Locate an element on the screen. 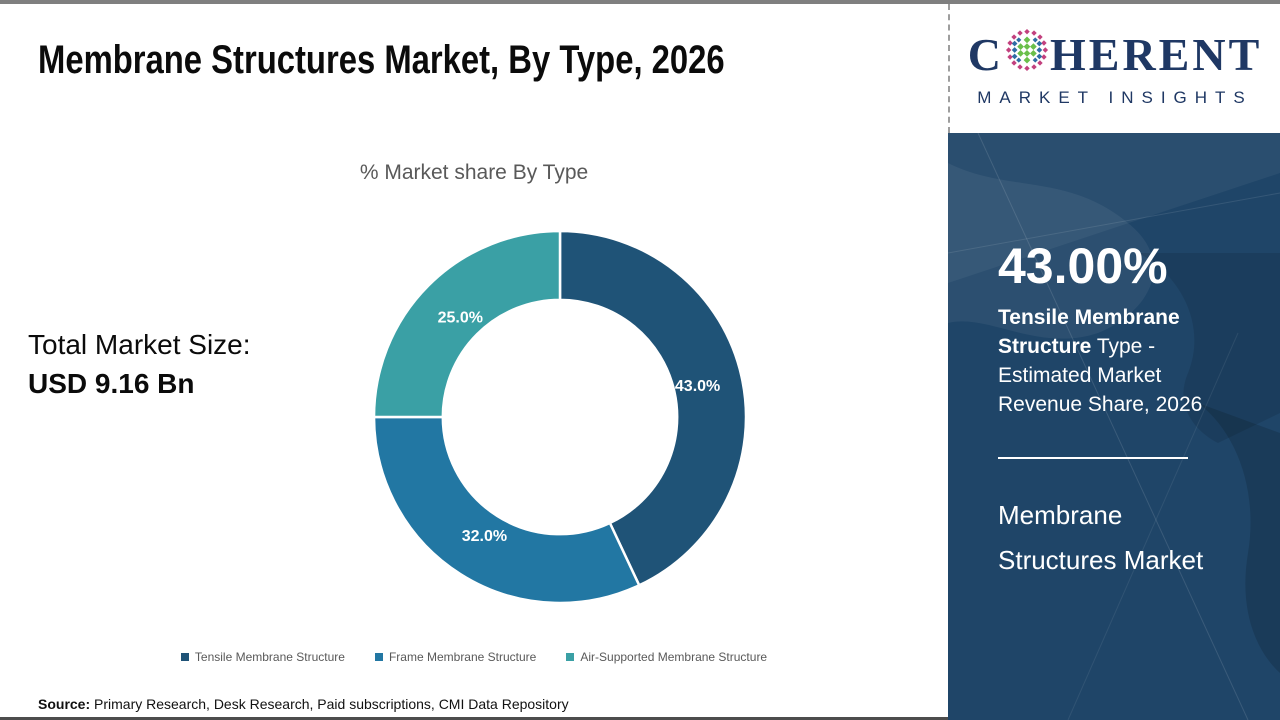 This screenshot has width=1280, height=720. legend-label: Tensile Membrane Structure is located at coordinates (269, 657).